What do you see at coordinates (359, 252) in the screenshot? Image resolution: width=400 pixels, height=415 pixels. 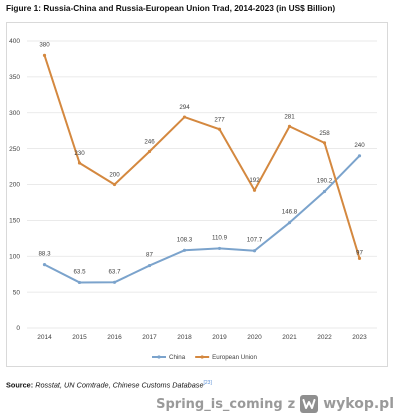 I see `data-label-european-union-2023: 97` at bounding box center [359, 252].